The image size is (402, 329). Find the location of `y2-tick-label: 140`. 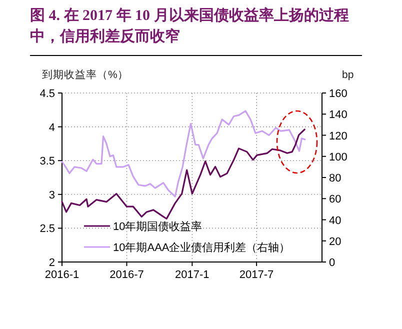

y2-tick-label: 140 is located at coordinates (338, 115).